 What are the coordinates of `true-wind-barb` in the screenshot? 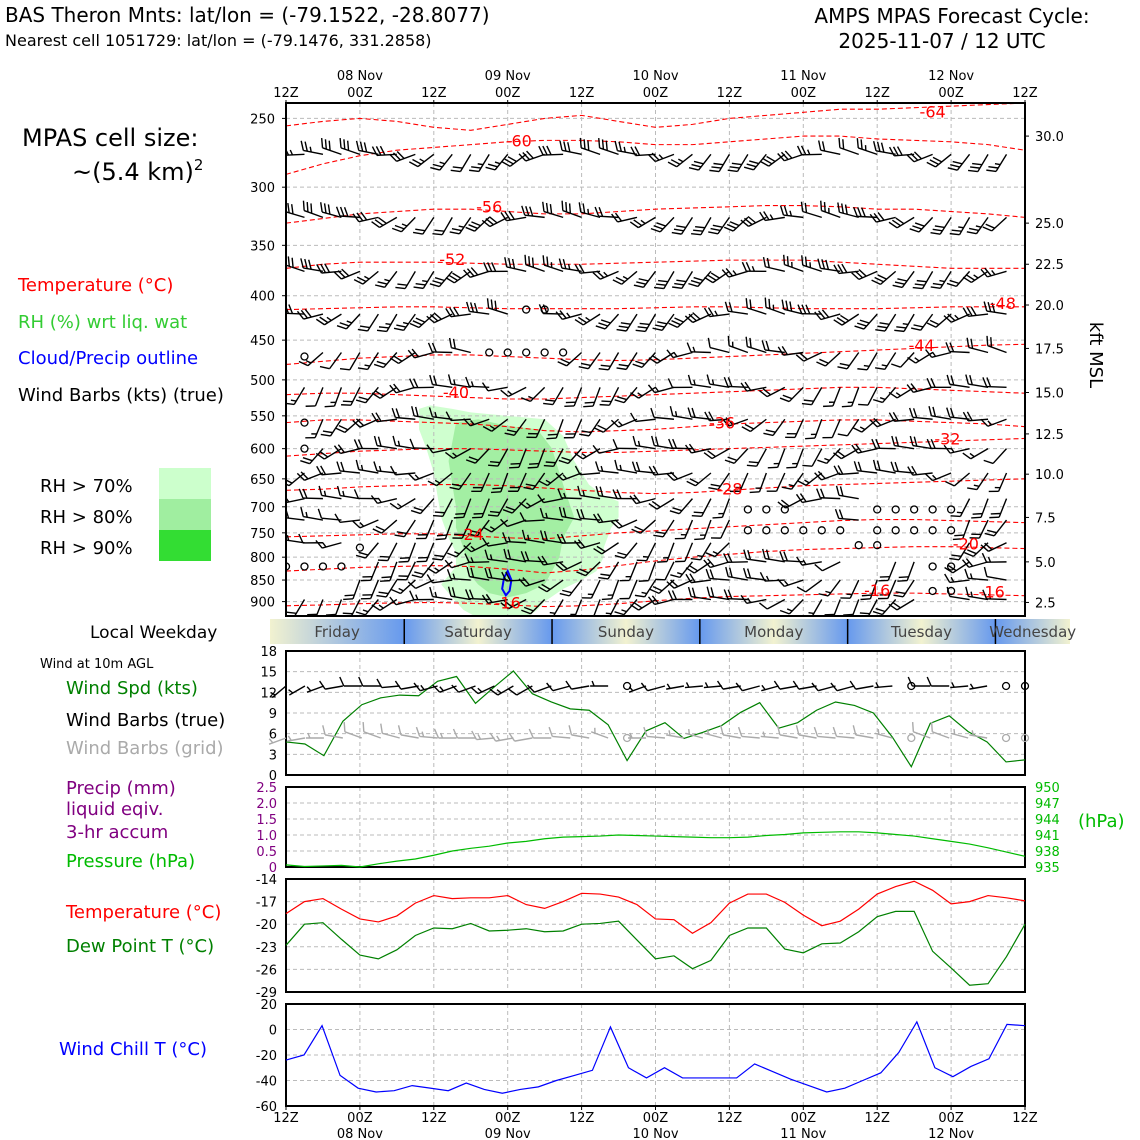 It's located at (350, 681).